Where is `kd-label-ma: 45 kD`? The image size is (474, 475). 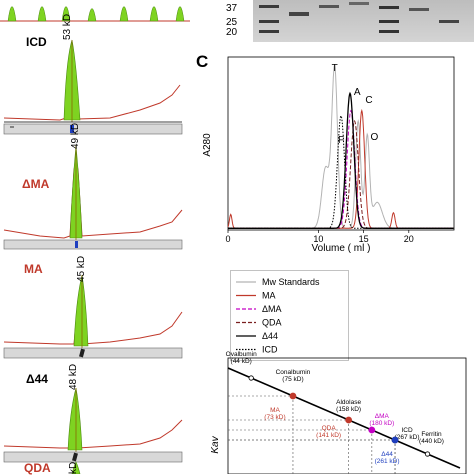
kd-label-ma: 45 kD is located at coordinates (81, 268).